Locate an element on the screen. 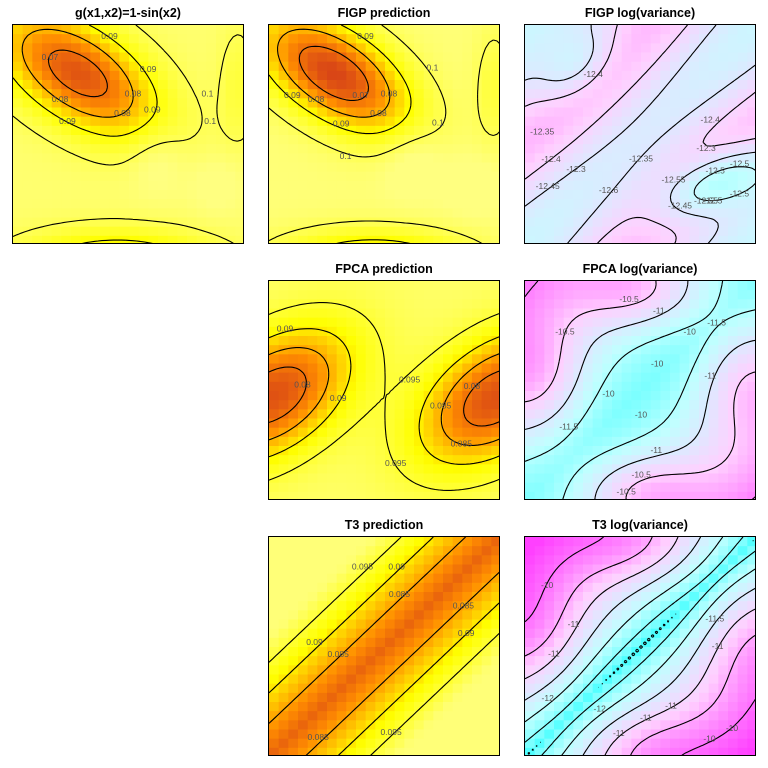 The image size is (768, 768). contour-line is located at coordinates (384, 646).